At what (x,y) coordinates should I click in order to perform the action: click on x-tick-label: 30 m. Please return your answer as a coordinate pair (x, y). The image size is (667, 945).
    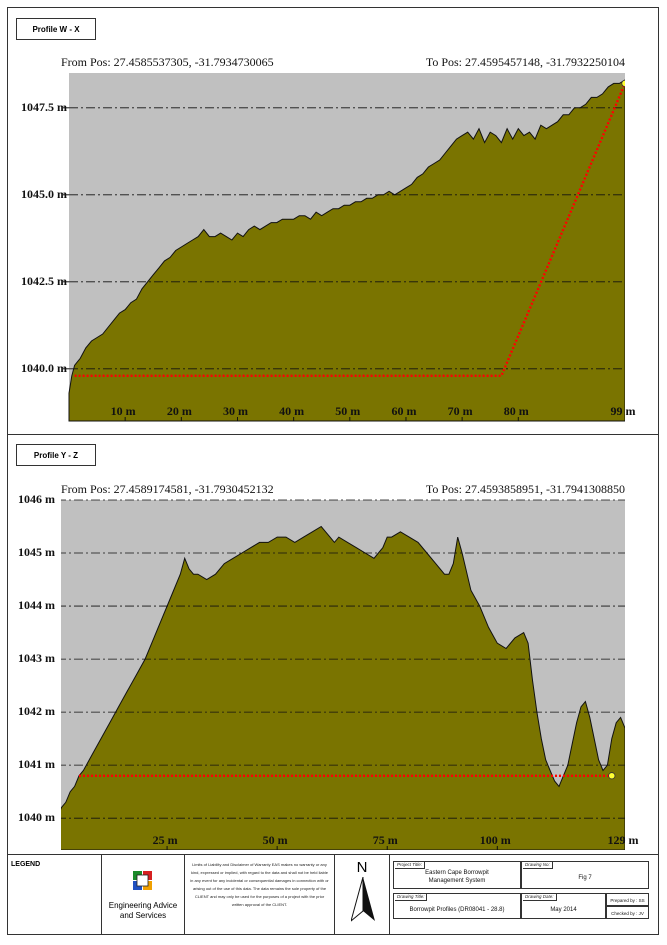
    Looking at the image, I should click on (235, 411).